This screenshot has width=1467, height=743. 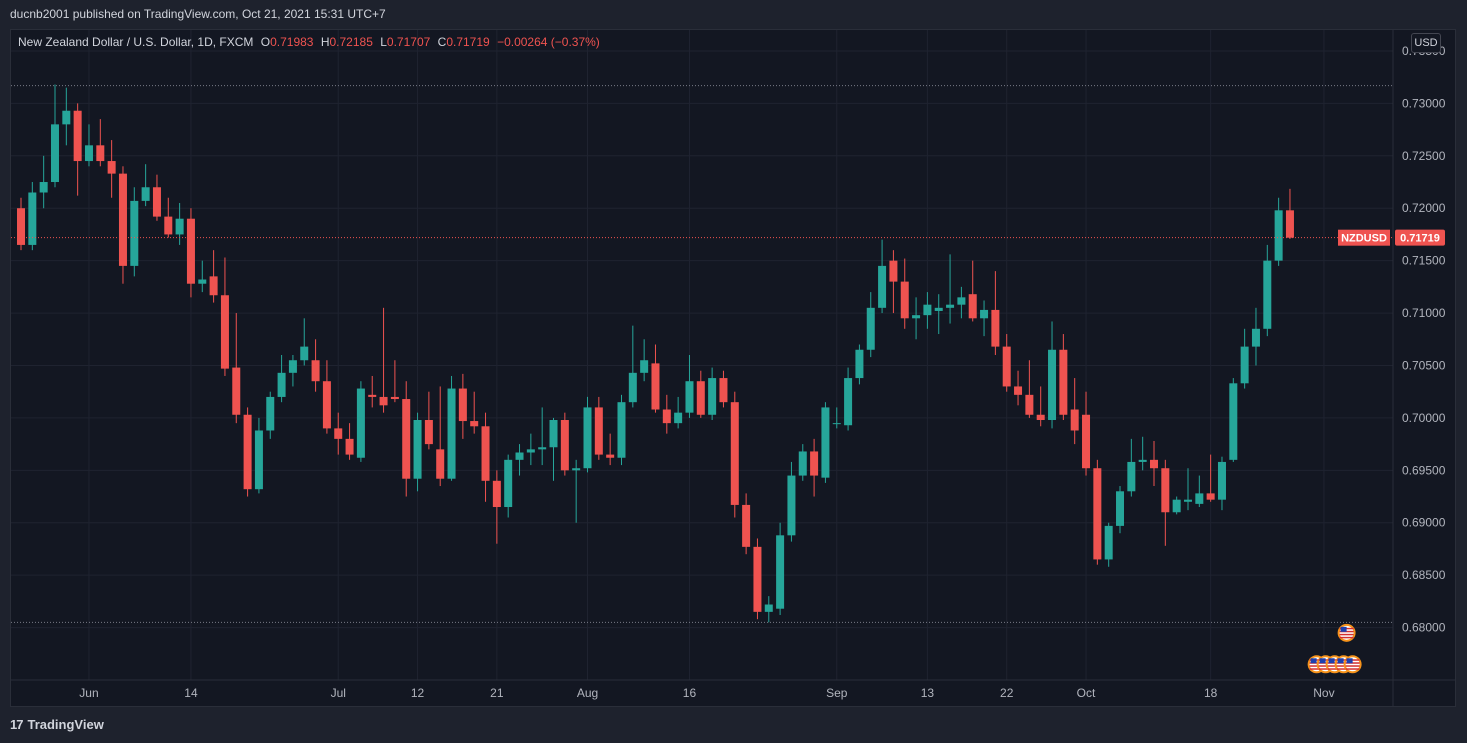 I want to click on currency-button: USD, so click(x=1426, y=43).